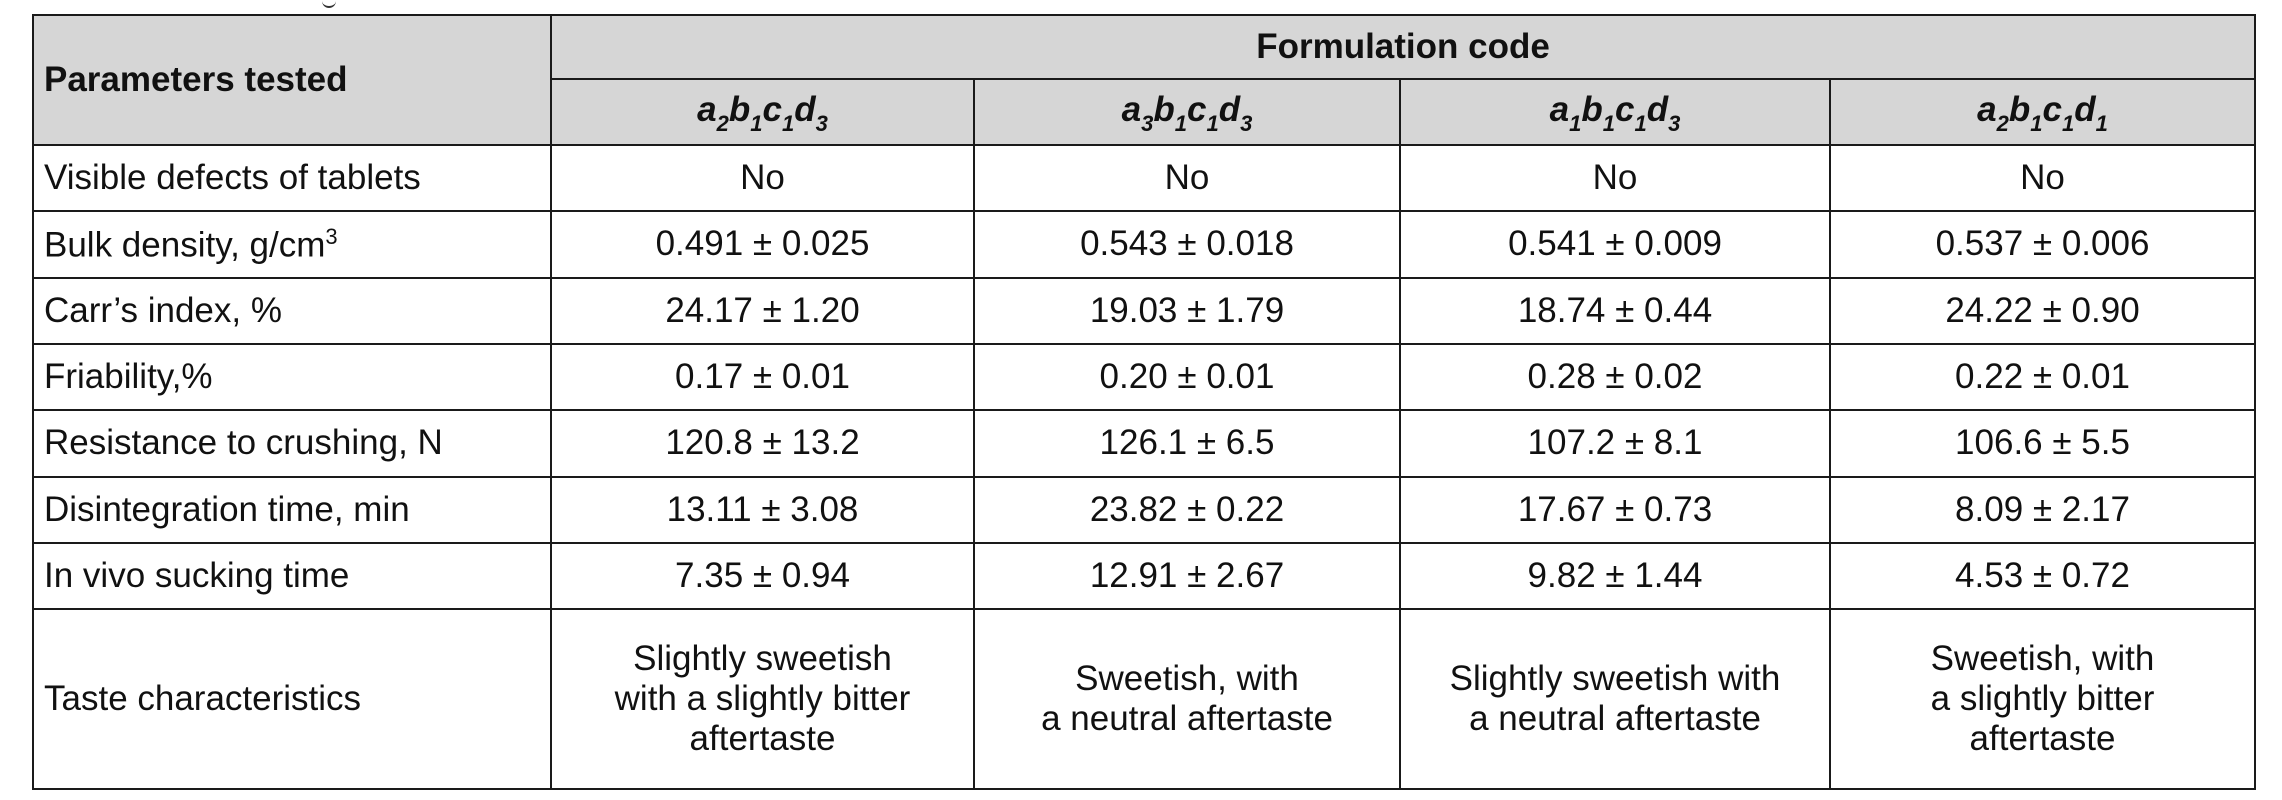  I want to click on table-cell: 0.543 ± 0.018, so click(1187, 244).